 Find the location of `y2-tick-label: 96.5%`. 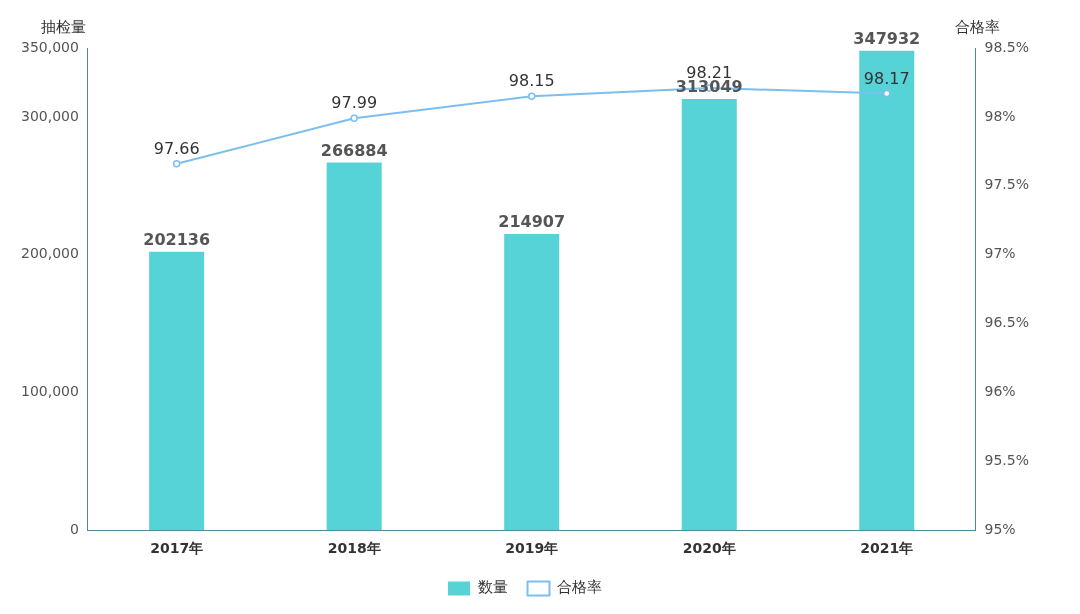

y2-tick-label: 96.5% is located at coordinates (1007, 322).